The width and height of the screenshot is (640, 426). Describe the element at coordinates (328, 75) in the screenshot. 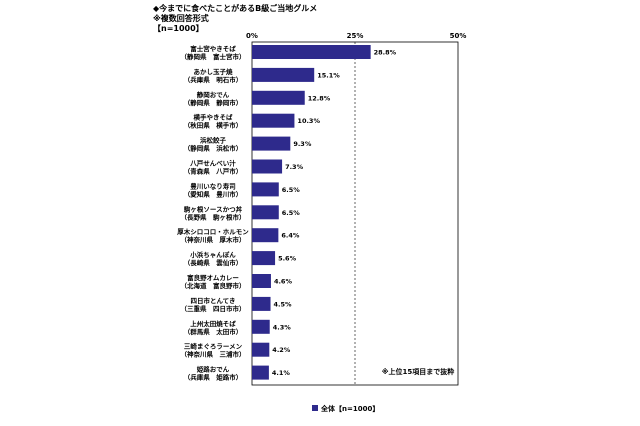

I see `value-label: 15.1%` at that location.